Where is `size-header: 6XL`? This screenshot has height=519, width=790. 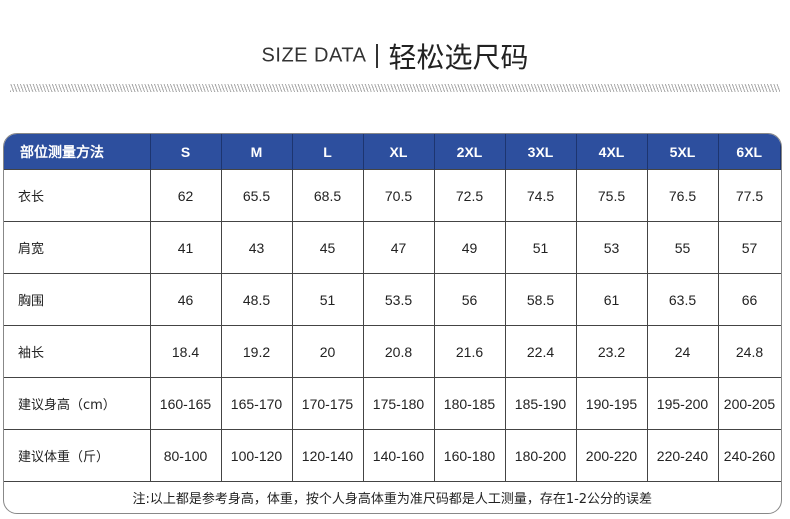 size-header: 6XL is located at coordinates (749, 152).